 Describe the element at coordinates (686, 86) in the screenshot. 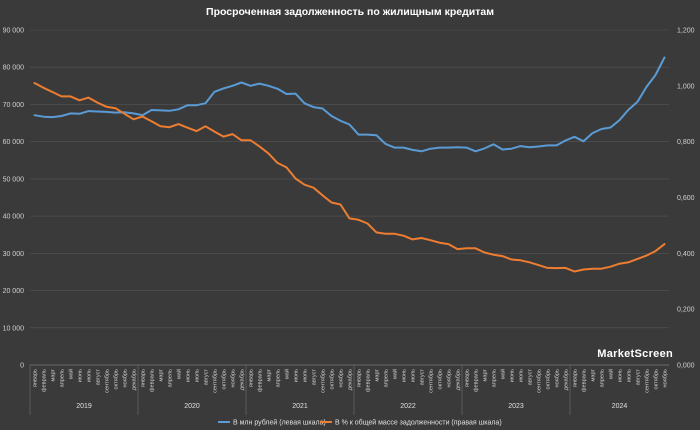

I see `right-tick-label: 1,000` at that location.